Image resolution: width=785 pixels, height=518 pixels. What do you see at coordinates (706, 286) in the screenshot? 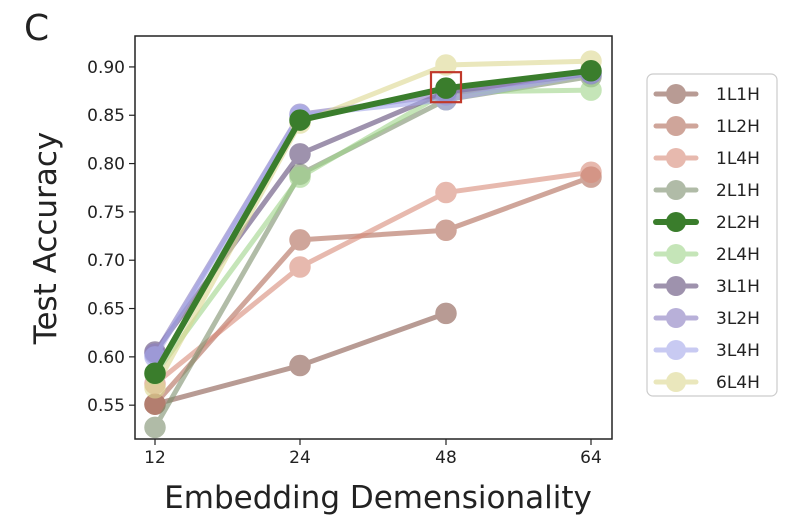
I see `legend-item: 3L1H` at bounding box center [706, 286].